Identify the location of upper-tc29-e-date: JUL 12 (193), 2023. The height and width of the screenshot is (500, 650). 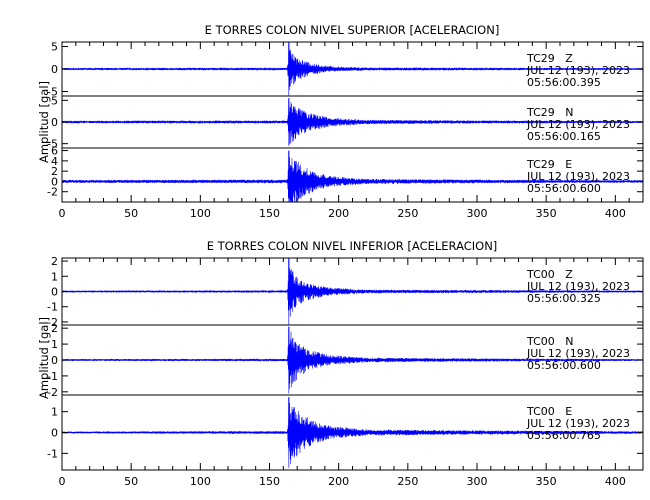
(578, 176).